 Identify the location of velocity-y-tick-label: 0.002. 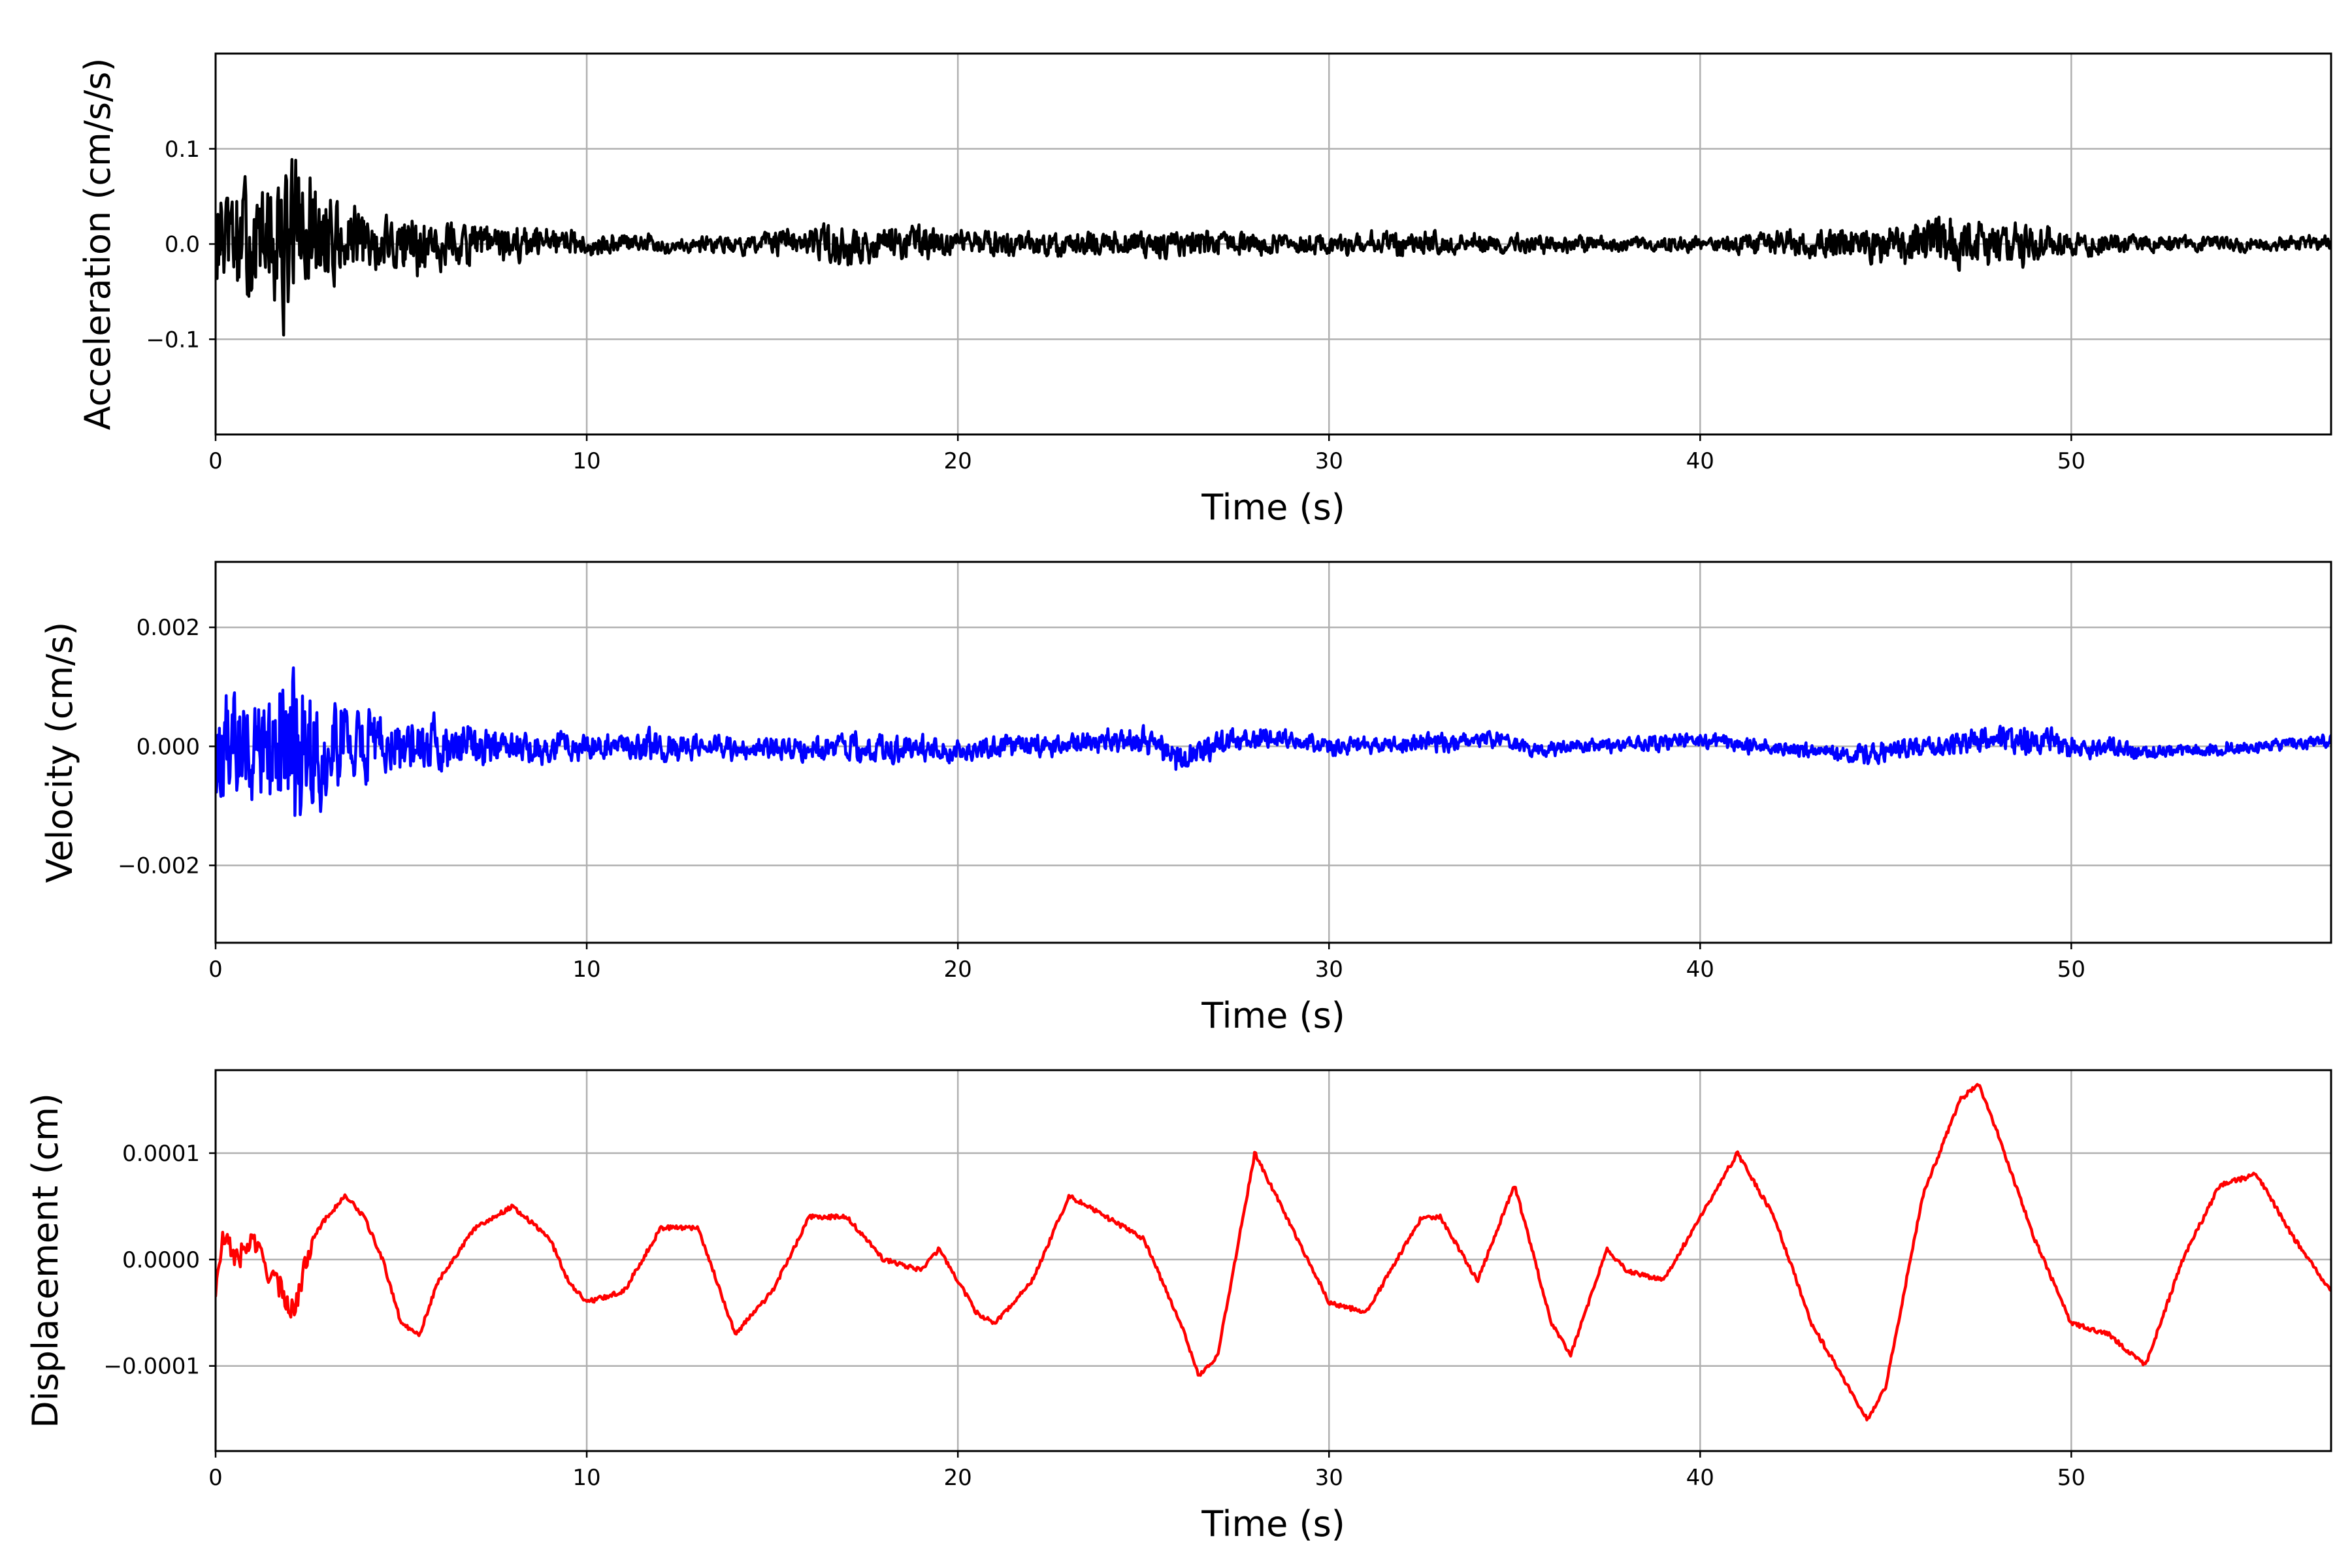
(168, 628).